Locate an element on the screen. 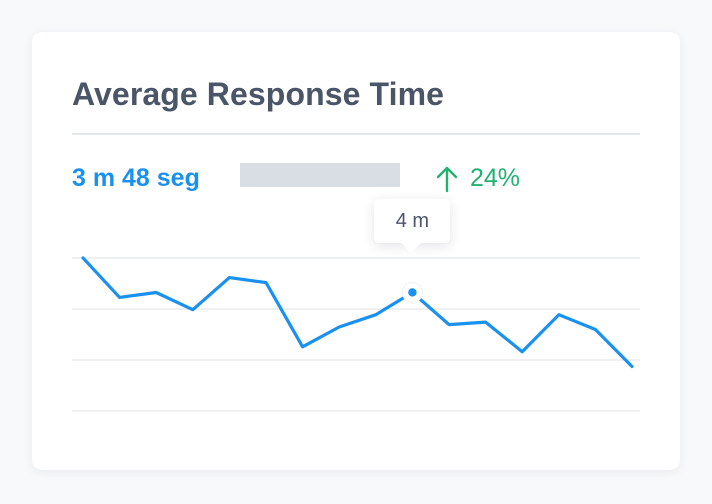 This screenshot has height=504, width=712. card-title: Average Response Time is located at coordinates (258, 94).